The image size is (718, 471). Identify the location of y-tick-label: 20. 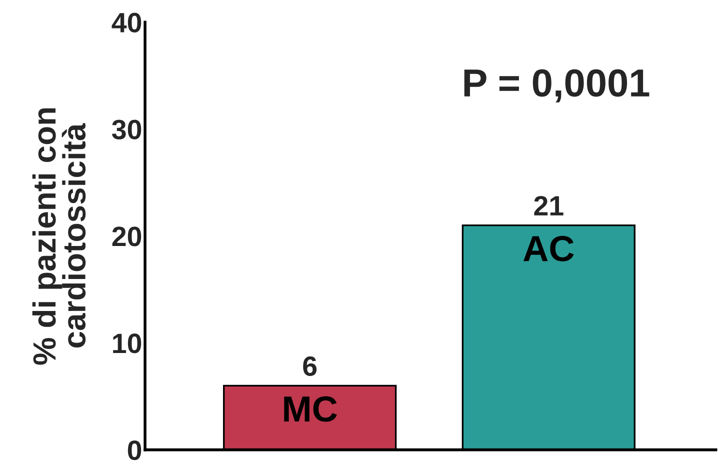
(127, 236).